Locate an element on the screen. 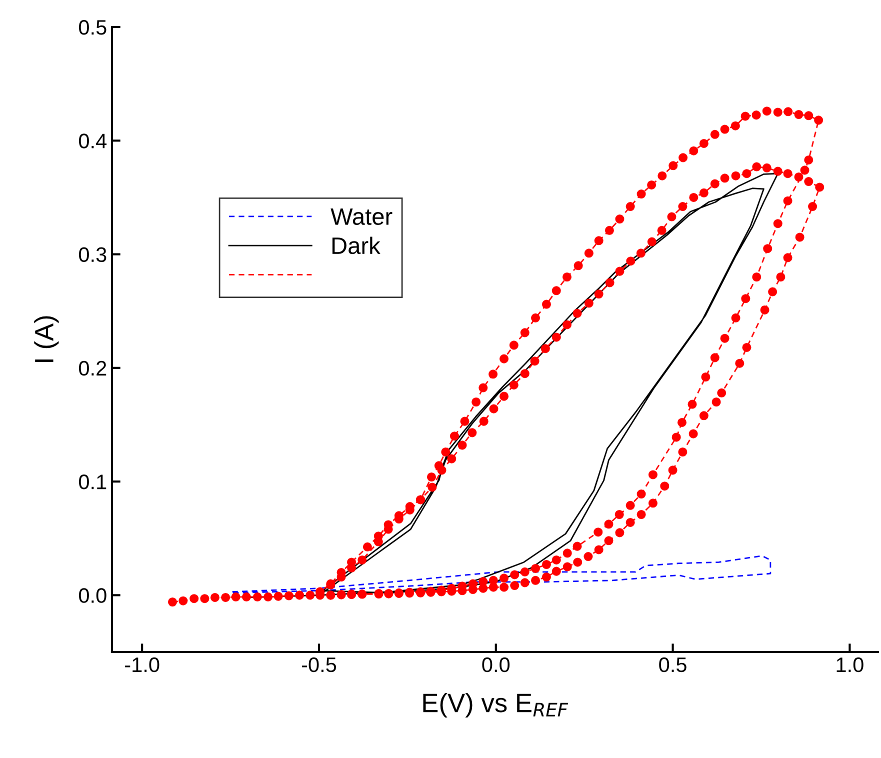 The width and height of the screenshot is (881, 758). x-axis-title: E(V) vs E$_{REF}$ is located at coordinates (495, 705).